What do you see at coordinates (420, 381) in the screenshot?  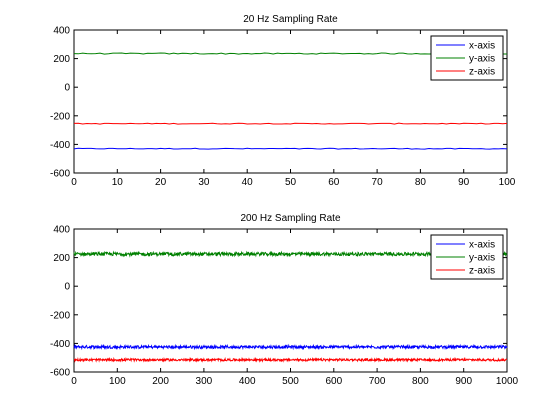 I see `x-tick-label: 800` at bounding box center [420, 381].